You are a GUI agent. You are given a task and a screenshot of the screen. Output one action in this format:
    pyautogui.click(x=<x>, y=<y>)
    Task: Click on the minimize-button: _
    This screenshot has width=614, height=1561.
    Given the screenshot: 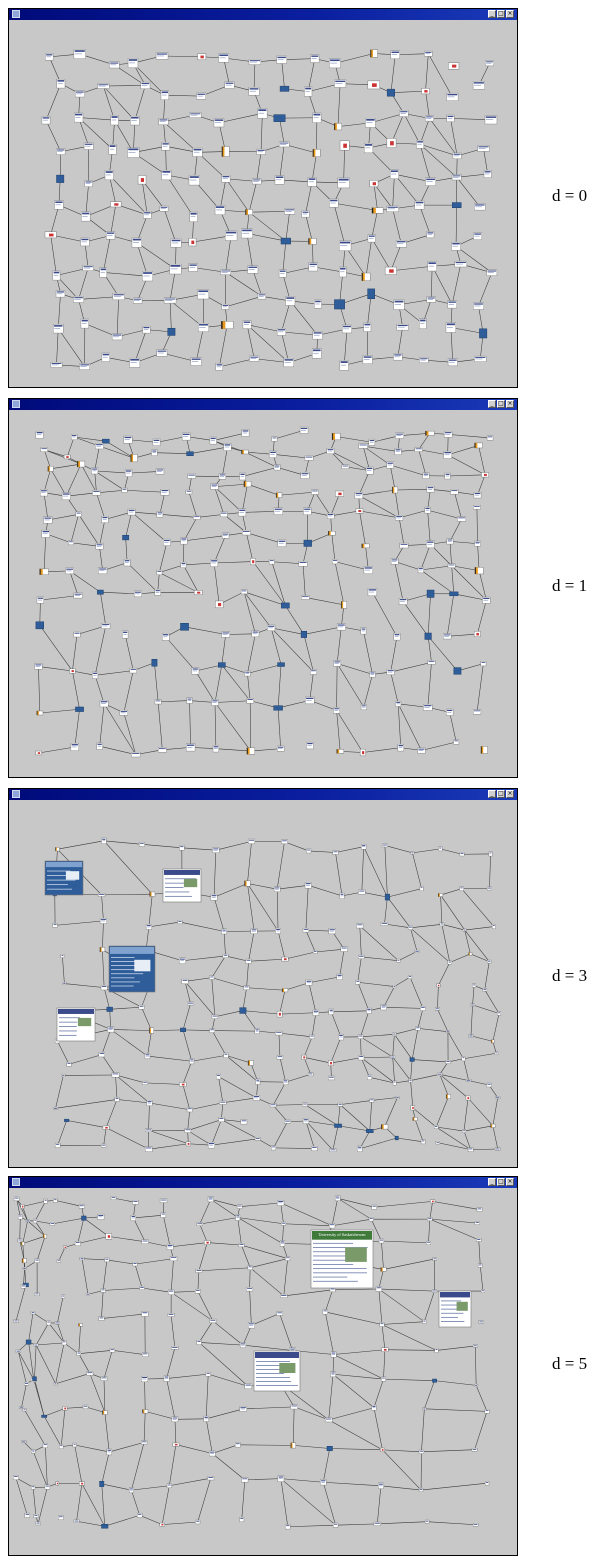 What is the action you would take?
    pyautogui.click(x=492, y=14)
    